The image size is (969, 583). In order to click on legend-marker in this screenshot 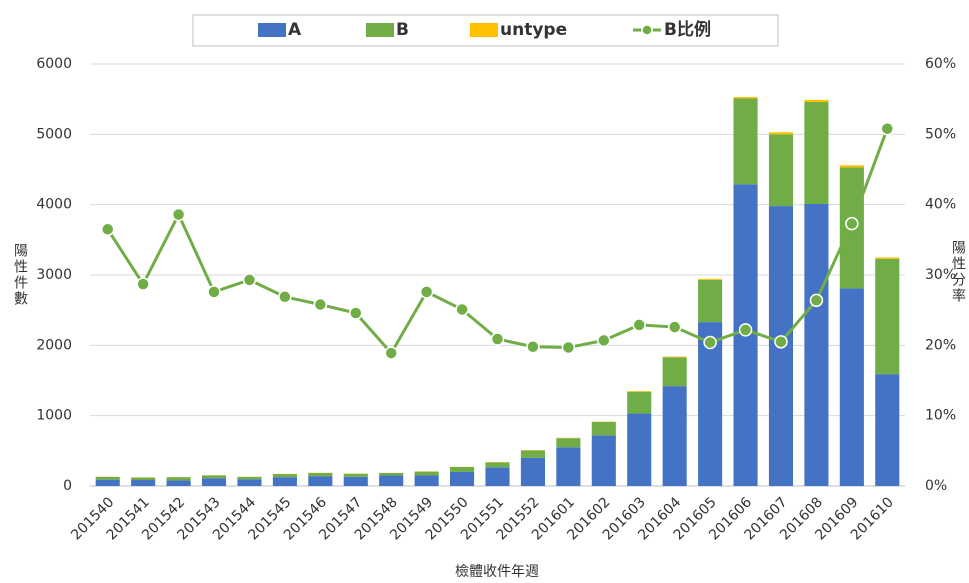, I will do `click(647, 30)`.